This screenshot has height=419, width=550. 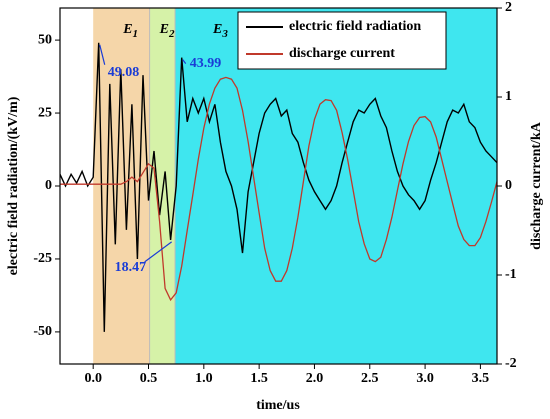 What do you see at coordinates (220, 30) in the screenshot?
I see `region-label: E3` at bounding box center [220, 30].